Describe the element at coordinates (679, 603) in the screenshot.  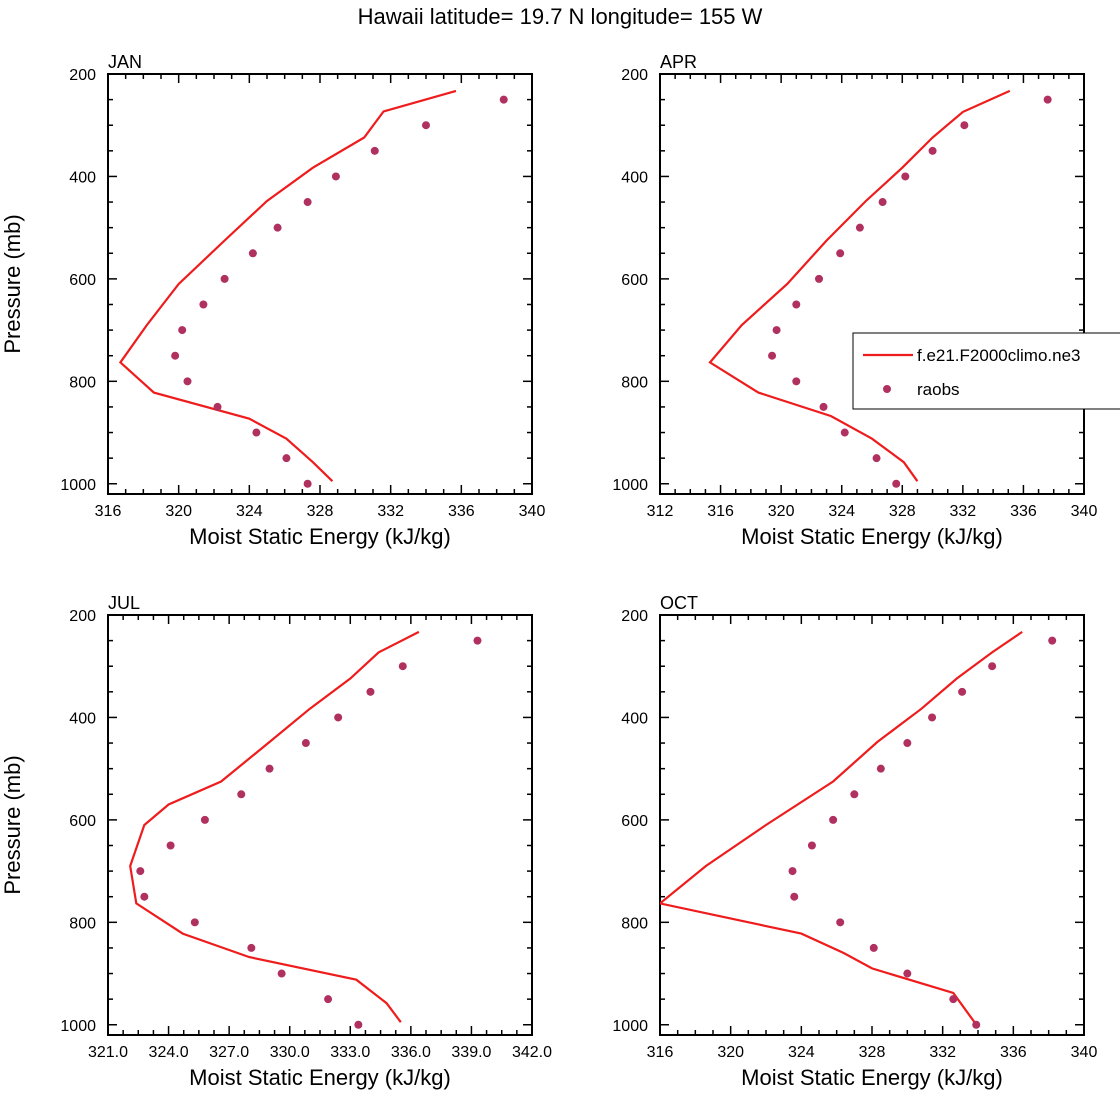
I see `panel-title: OCT` at that location.